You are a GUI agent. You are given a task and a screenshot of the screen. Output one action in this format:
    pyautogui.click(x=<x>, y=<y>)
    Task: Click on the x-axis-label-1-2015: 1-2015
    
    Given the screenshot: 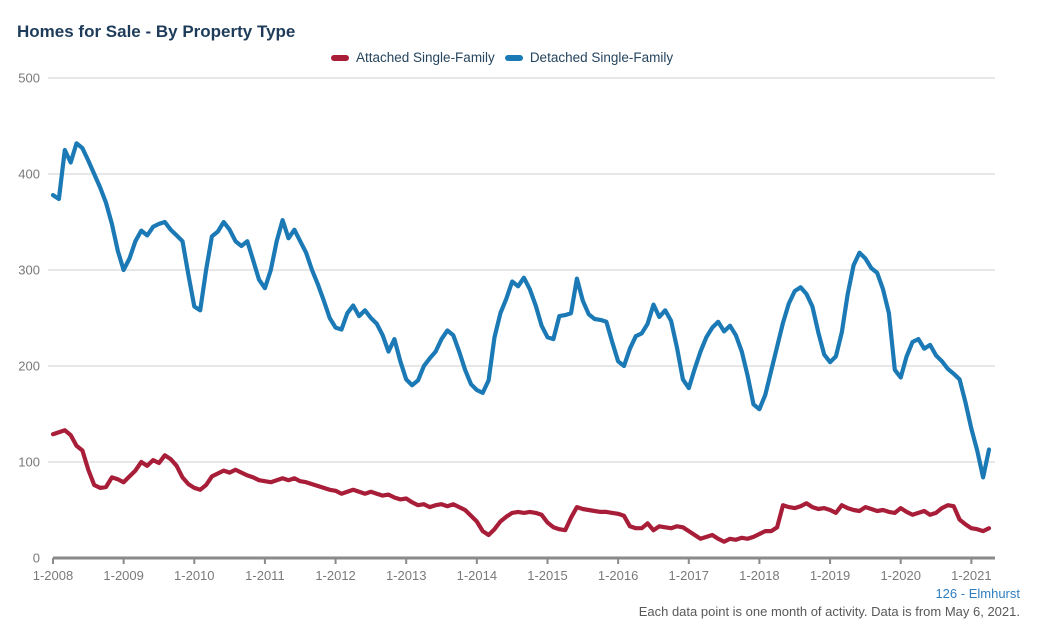 What is the action you would take?
    pyautogui.click(x=547, y=575)
    